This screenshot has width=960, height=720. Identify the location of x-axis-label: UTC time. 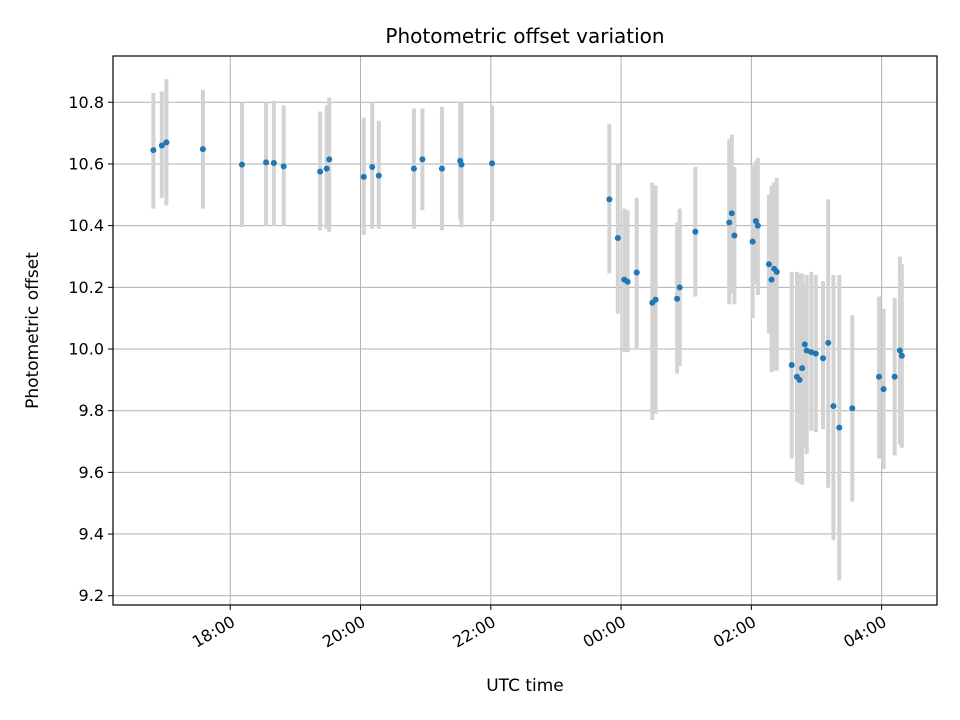
(525, 686).